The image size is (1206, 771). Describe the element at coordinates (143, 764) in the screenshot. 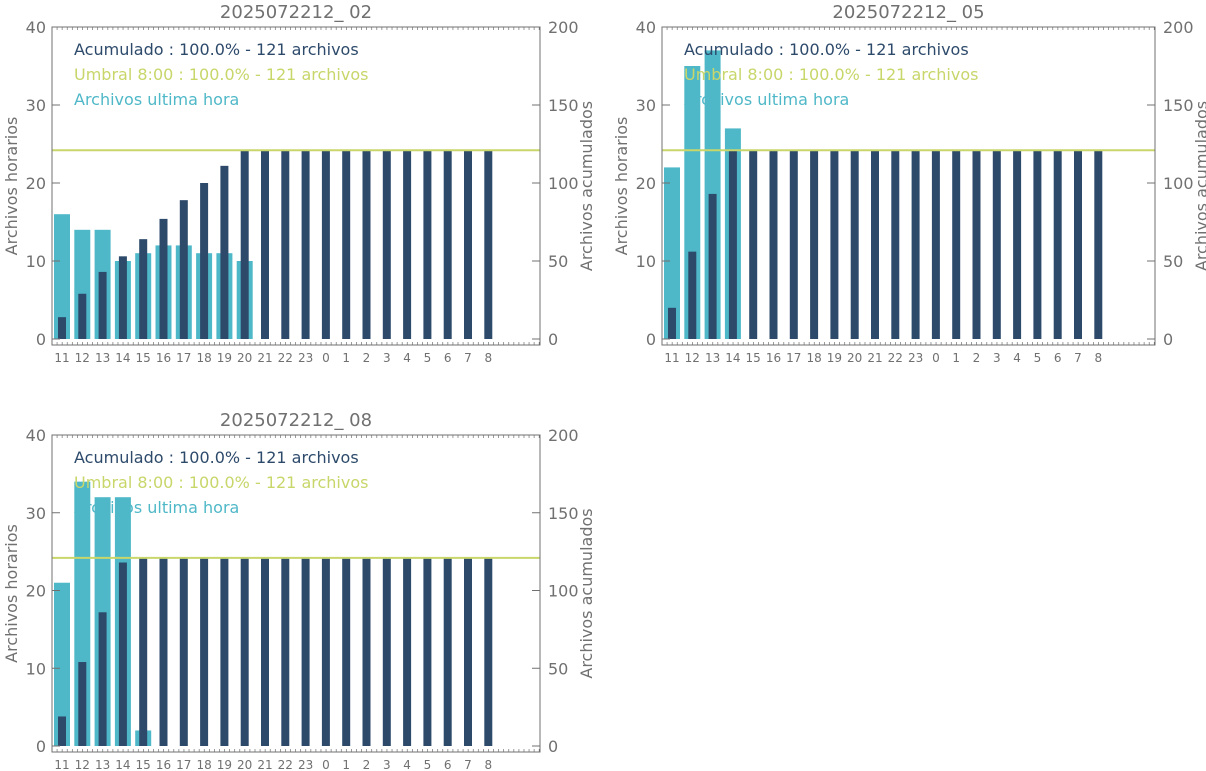

I see `x-tick-label: 15` at that location.